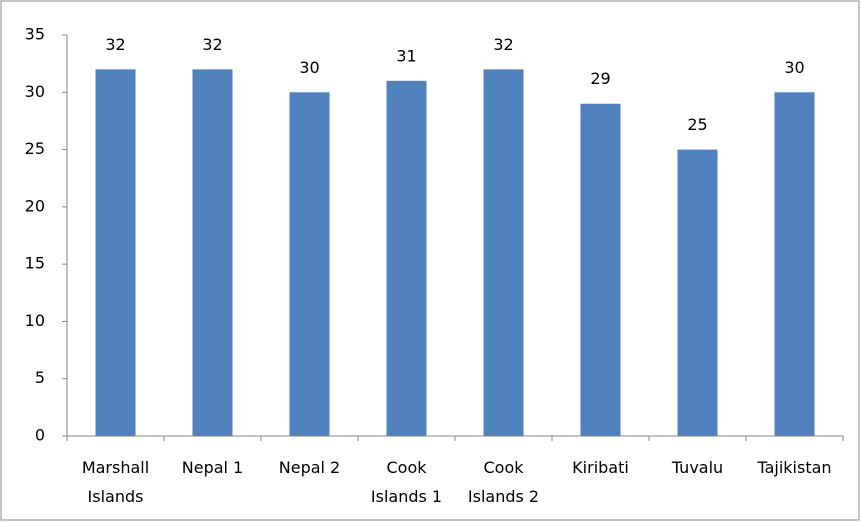  I want to click on data-label: 29, so click(600, 78).